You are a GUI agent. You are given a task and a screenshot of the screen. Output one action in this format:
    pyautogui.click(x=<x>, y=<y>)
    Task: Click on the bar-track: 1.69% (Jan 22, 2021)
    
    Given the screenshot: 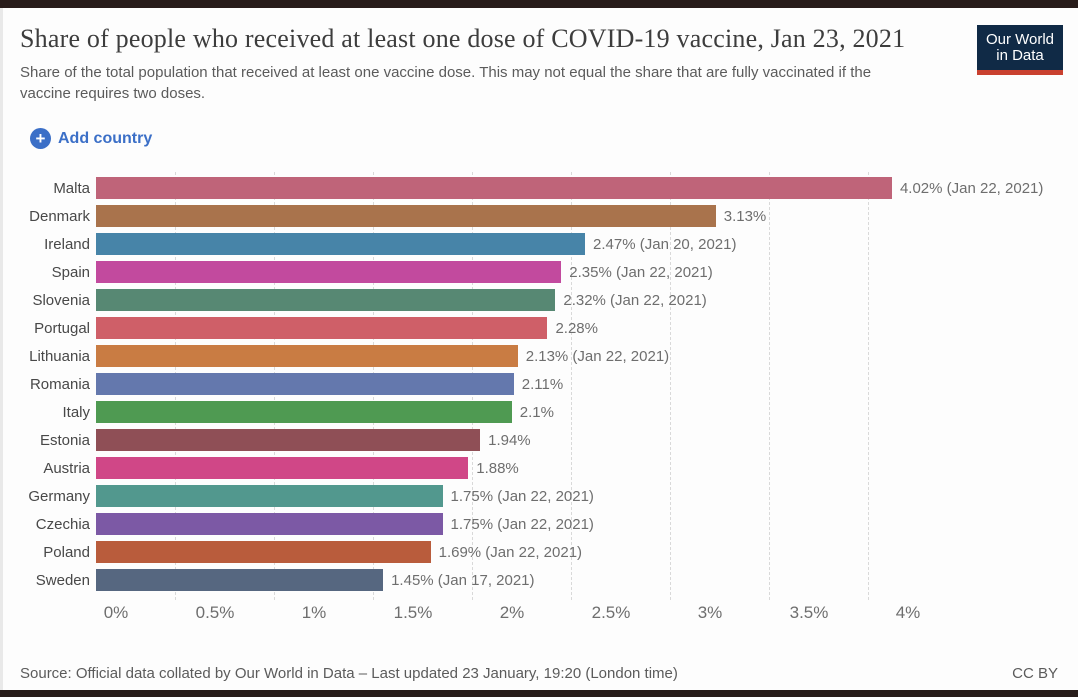 What is the action you would take?
    pyautogui.click(x=587, y=552)
    